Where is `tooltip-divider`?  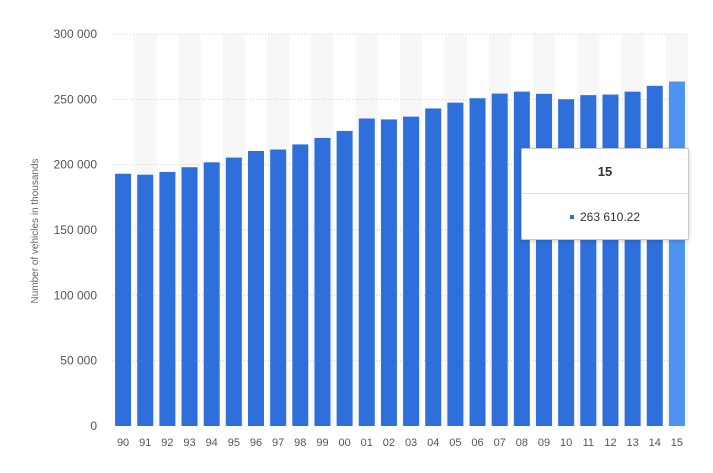
tooltip-divider is located at coordinates (605, 193).